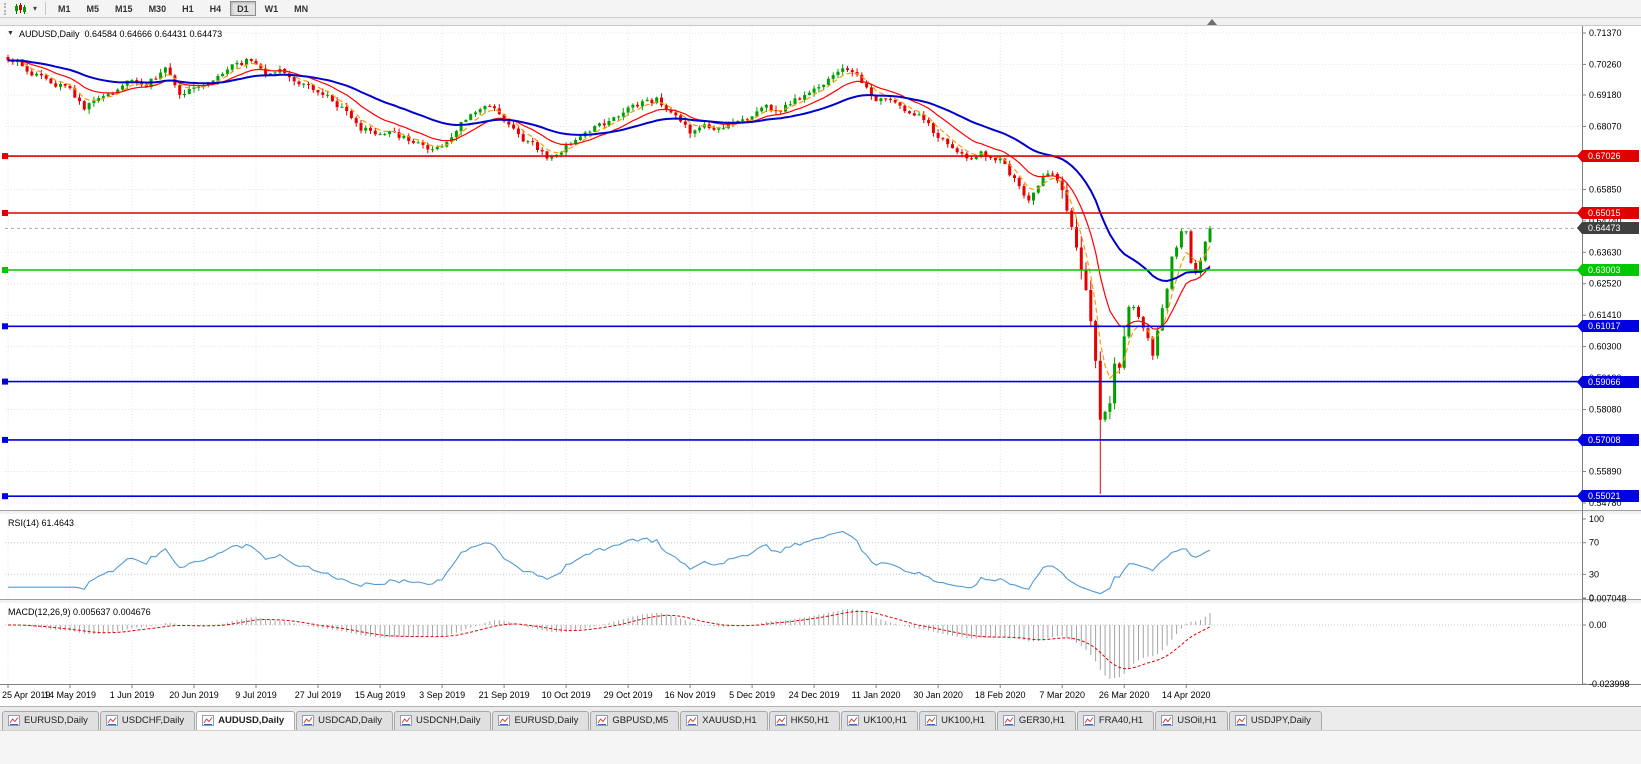 The width and height of the screenshot is (1641, 764). Describe the element at coordinates (147, 720) in the screenshot. I see `tab-usdchf-daily: USDCHF,Daily` at that location.